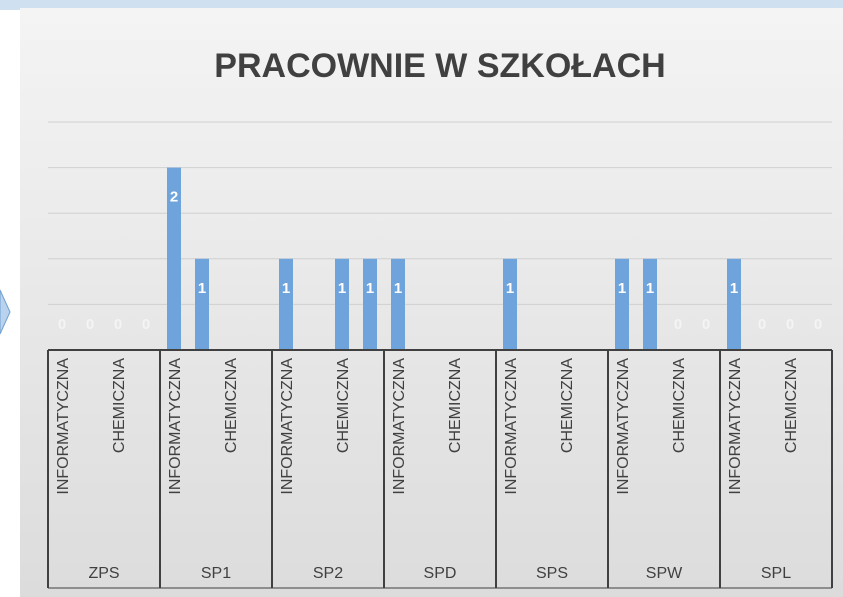  I want to click on group-label: SPS, so click(552, 573).